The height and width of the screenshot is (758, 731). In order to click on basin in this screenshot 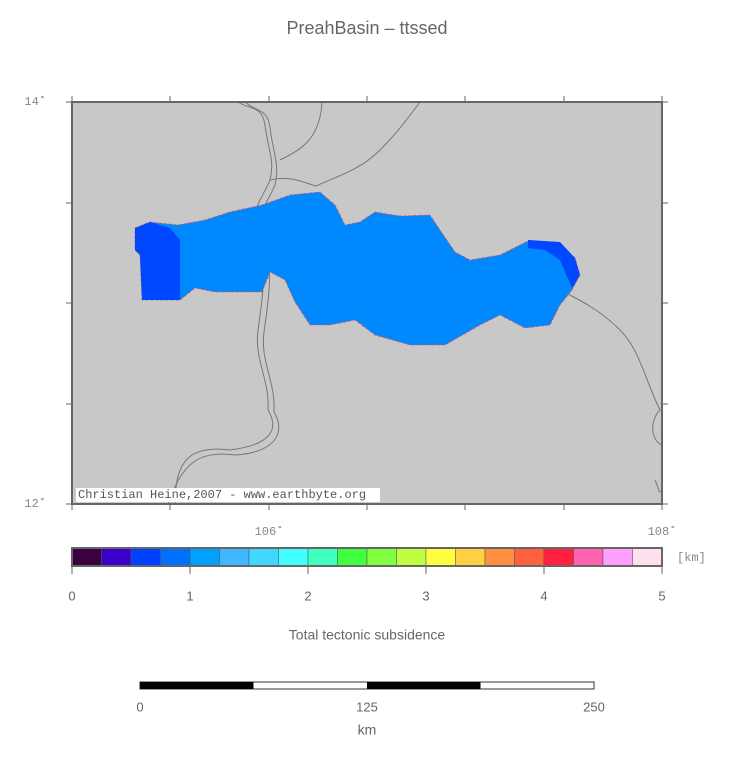, I will do `click(357, 268)`.